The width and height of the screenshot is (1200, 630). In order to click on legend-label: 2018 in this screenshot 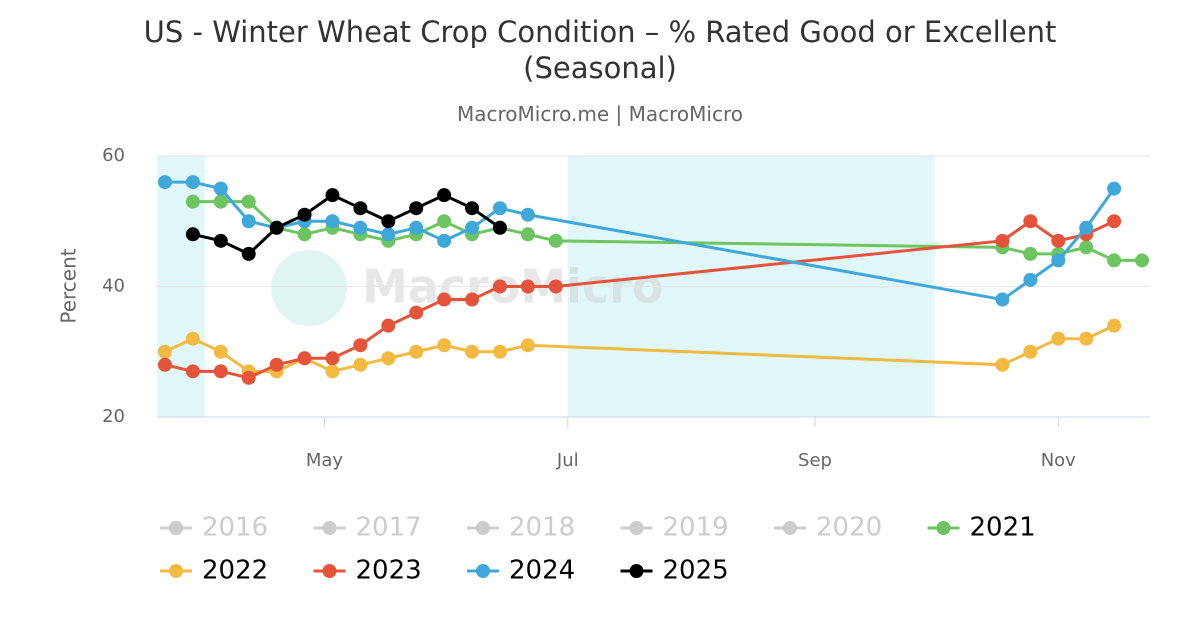, I will do `click(542, 528)`.